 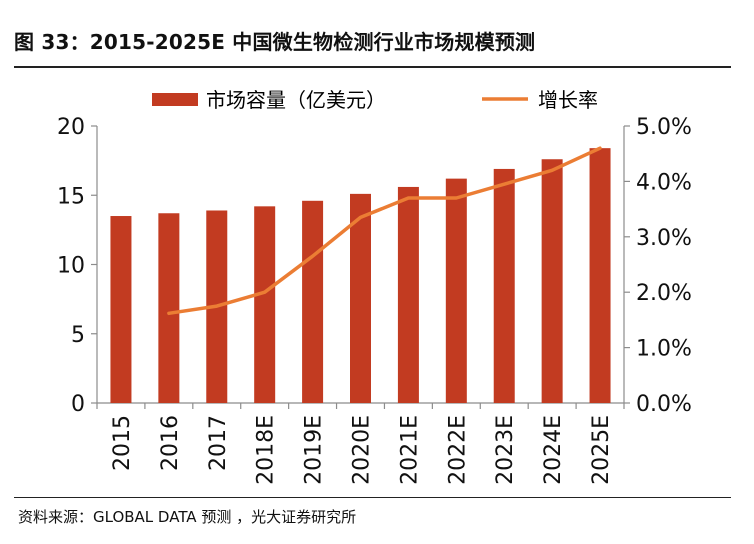 I want to click on legend-bar-swatch, so click(x=175, y=99).